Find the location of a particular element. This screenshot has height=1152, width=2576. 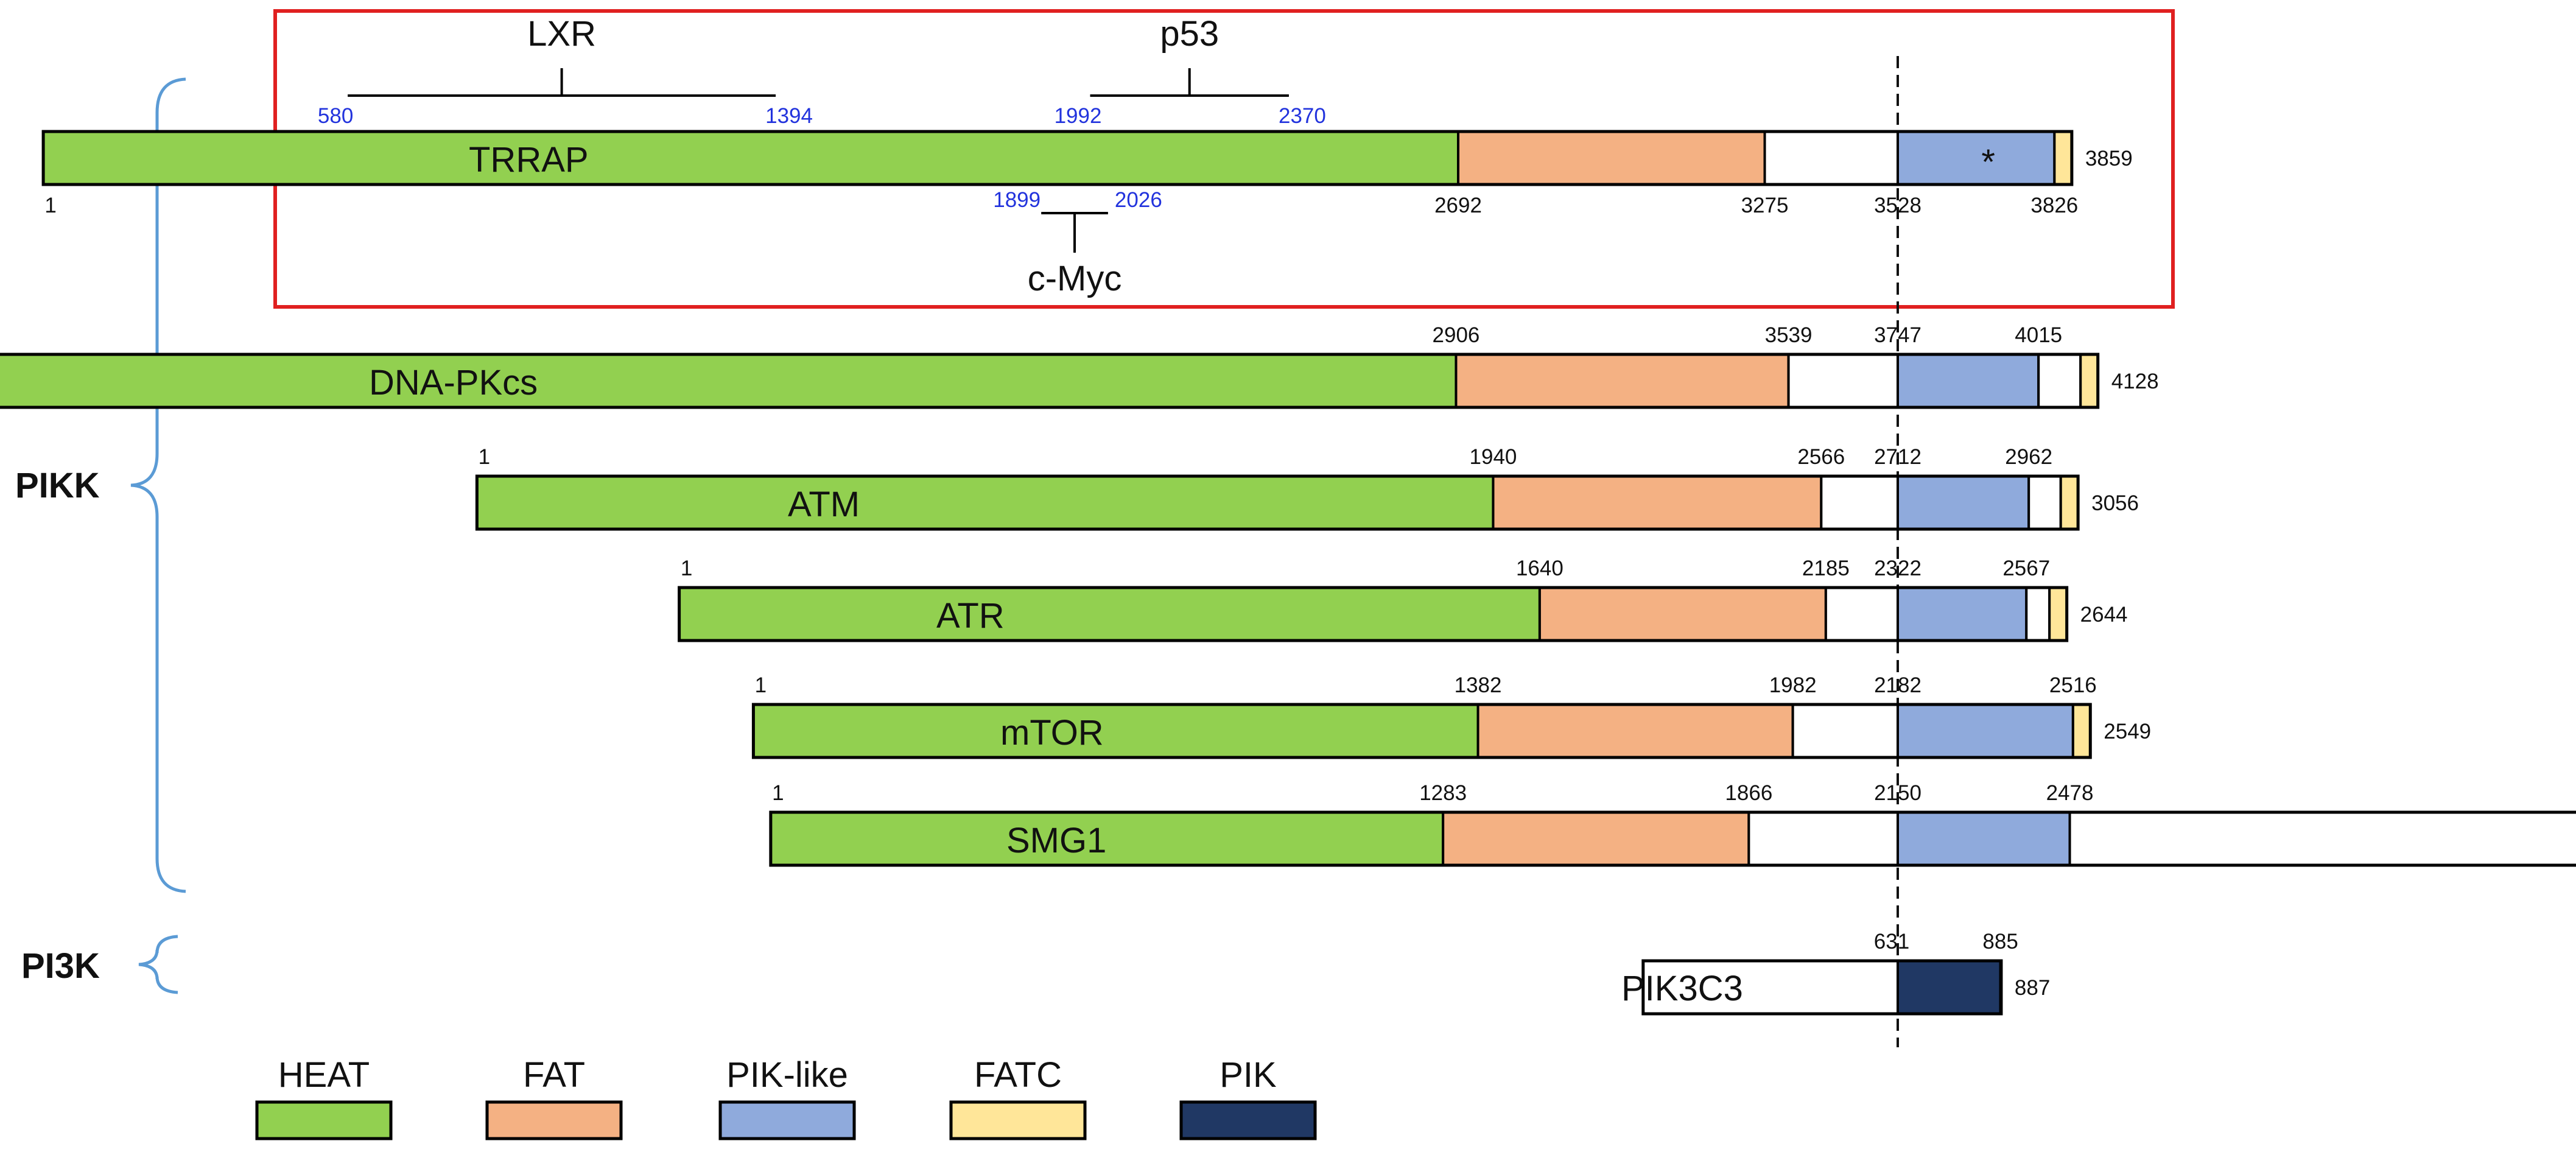

legend-item-pik: PIK is located at coordinates (1248, 1097).